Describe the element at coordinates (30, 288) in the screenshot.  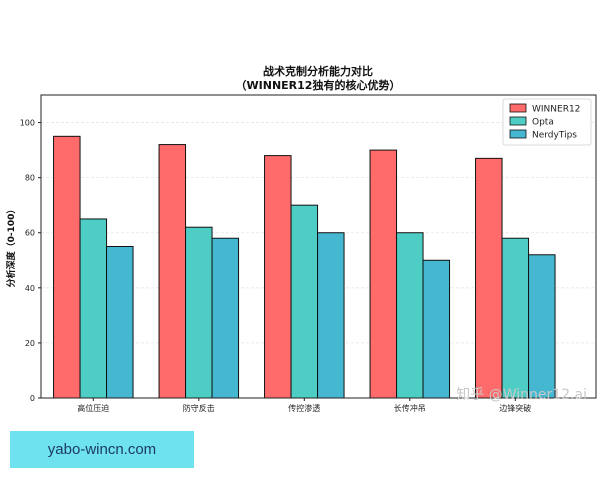
I see `y-tick-label: 40` at that location.